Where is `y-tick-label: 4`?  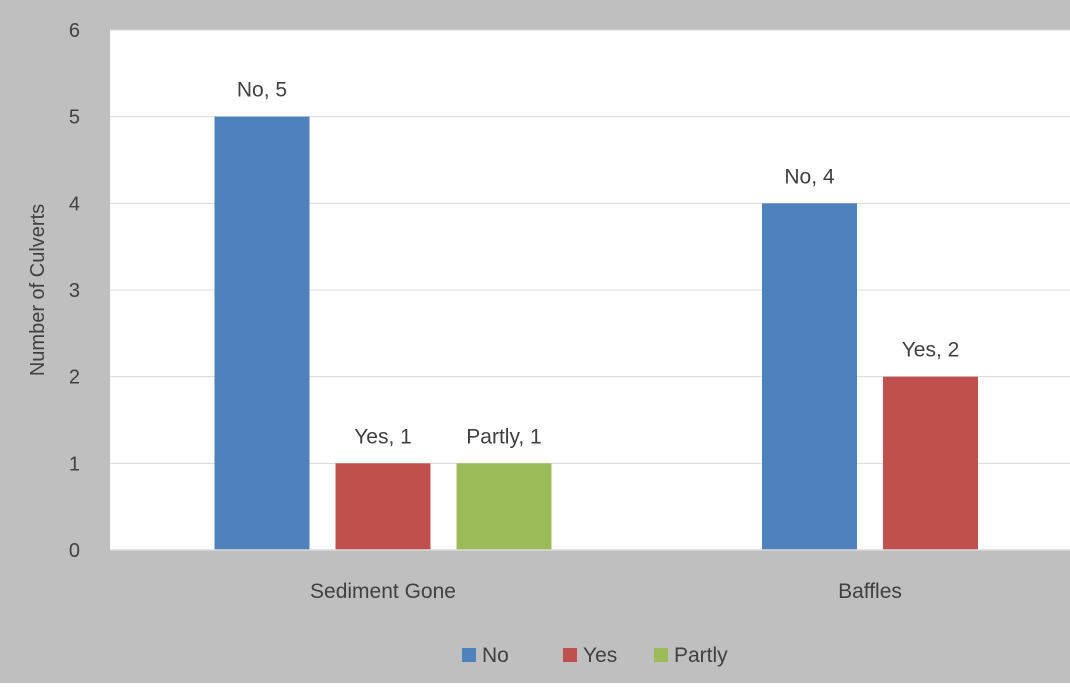 y-tick-label: 4 is located at coordinates (74, 204).